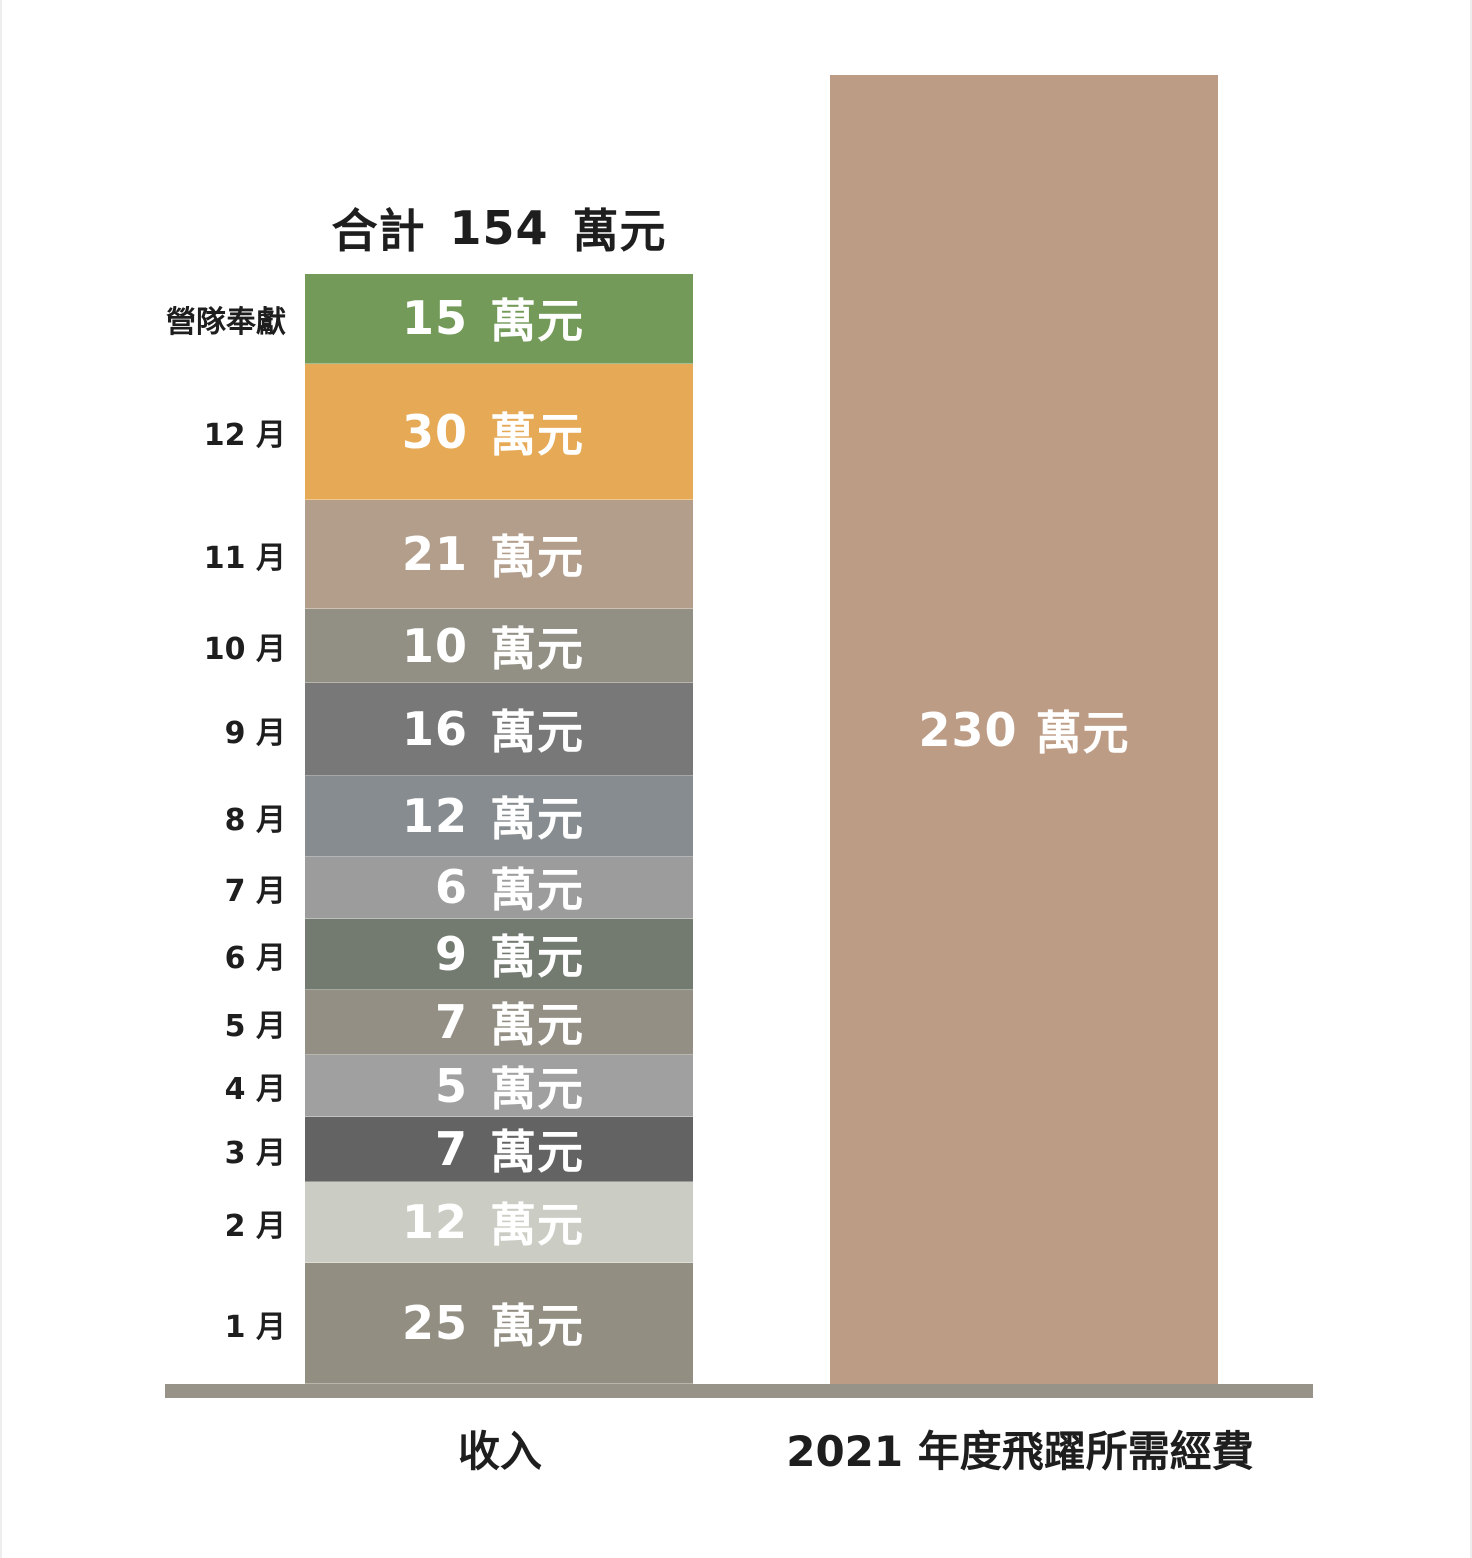  I want to click on stack-segment: 9 萬元, so click(499, 954).